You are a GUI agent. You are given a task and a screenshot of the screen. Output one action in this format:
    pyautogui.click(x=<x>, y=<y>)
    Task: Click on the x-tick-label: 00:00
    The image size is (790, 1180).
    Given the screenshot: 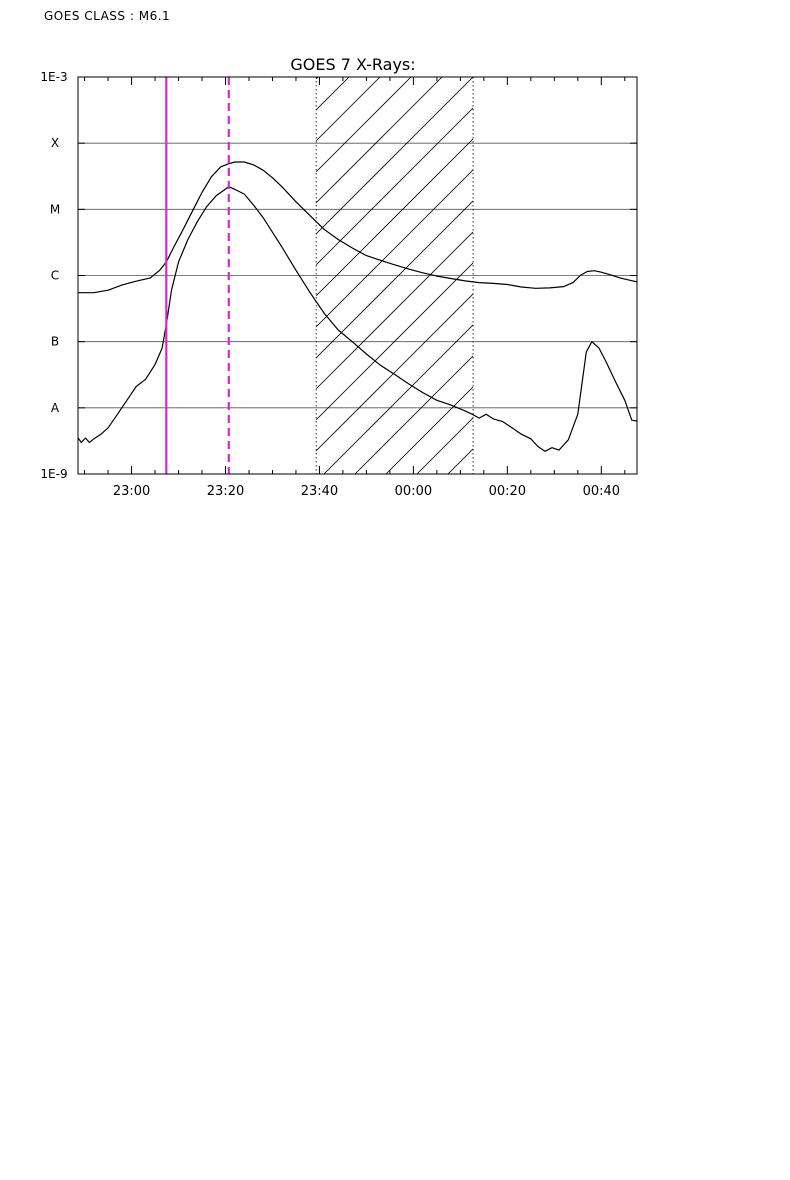 What is the action you would take?
    pyautogui.click(x=413, y=491)
    